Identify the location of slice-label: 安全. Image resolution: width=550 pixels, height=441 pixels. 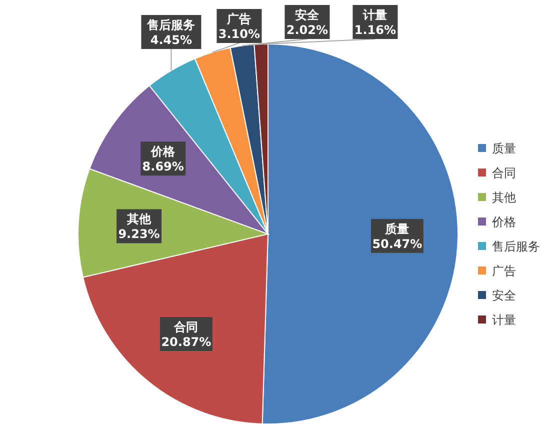
(307, 15).